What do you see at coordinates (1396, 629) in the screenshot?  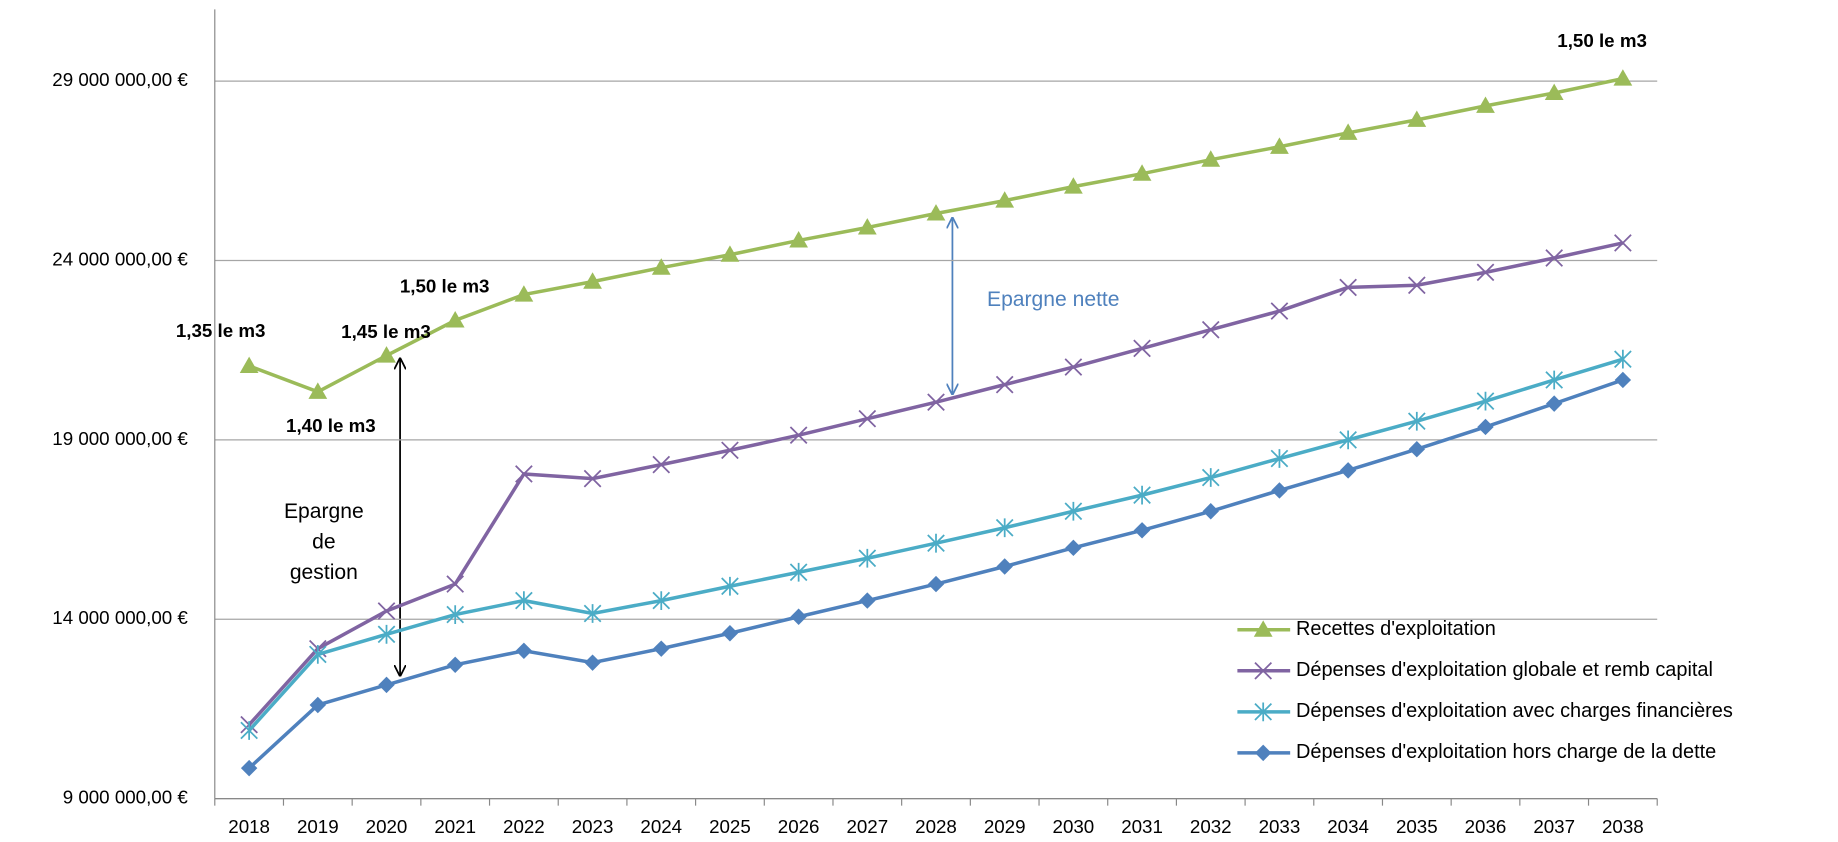 I see `legend-label: Recettes d'exploitation` at bounding box center [1396, 629].